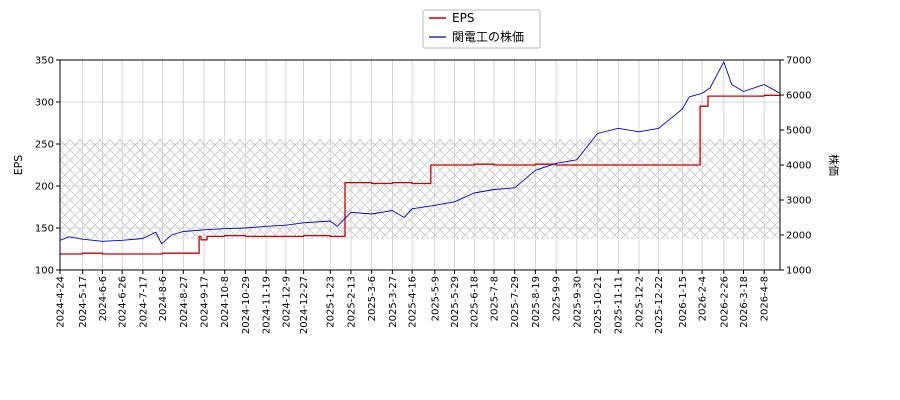 The height and width of the screenshot is (400, 900). What do you see at coordinates (798, 271) in the screenshot?
I see `y-right-tick-label: 1000` at bounding box center [798, 271].